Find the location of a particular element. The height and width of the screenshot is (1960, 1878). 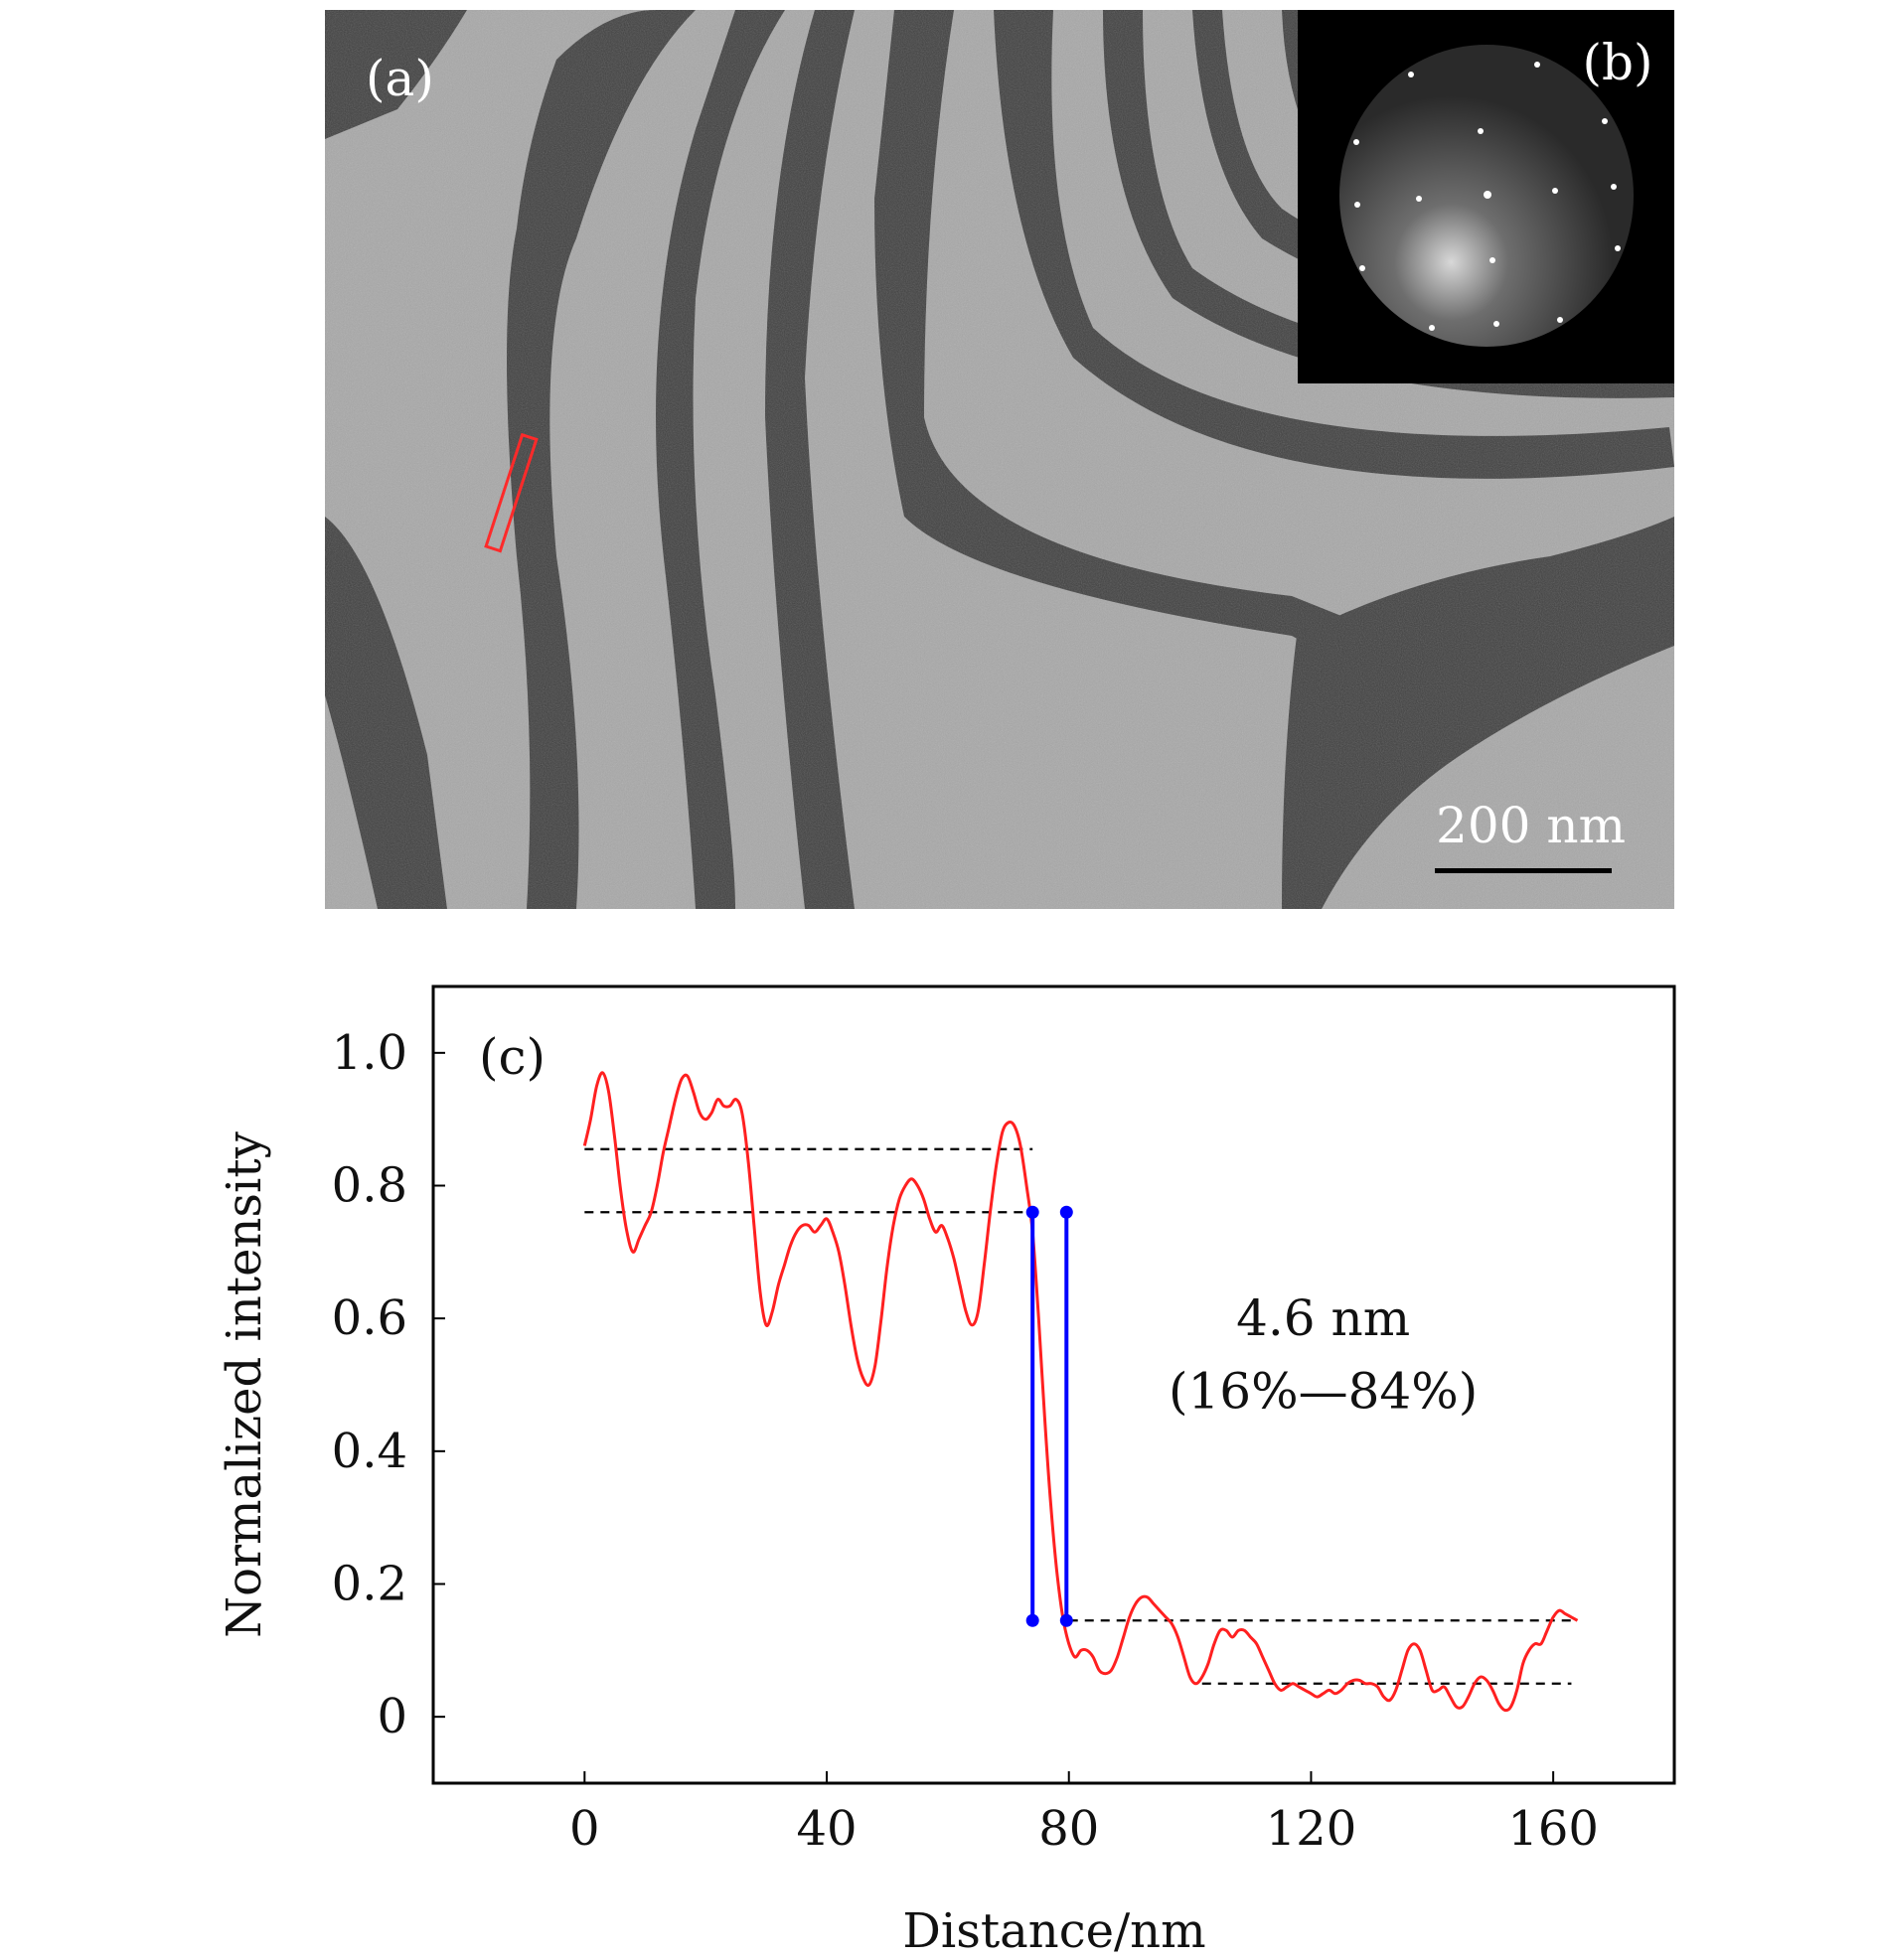

y-tick-label: 1.0 is located at coordinates (369, 1053).